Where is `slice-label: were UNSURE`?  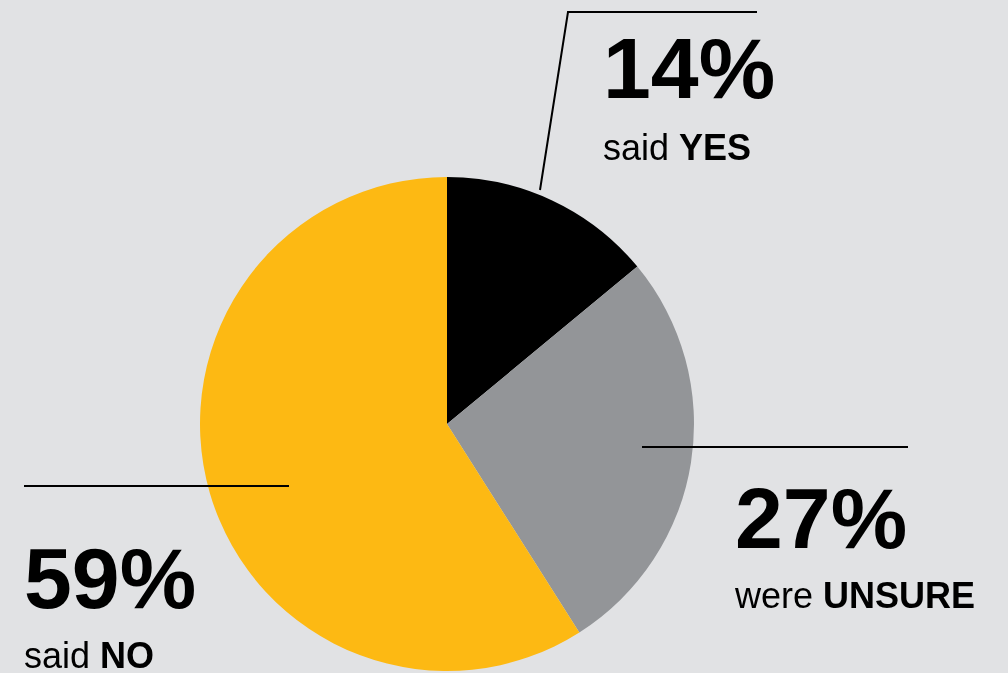
slice-label: were UNSURE is located at coordinates (855, 595).